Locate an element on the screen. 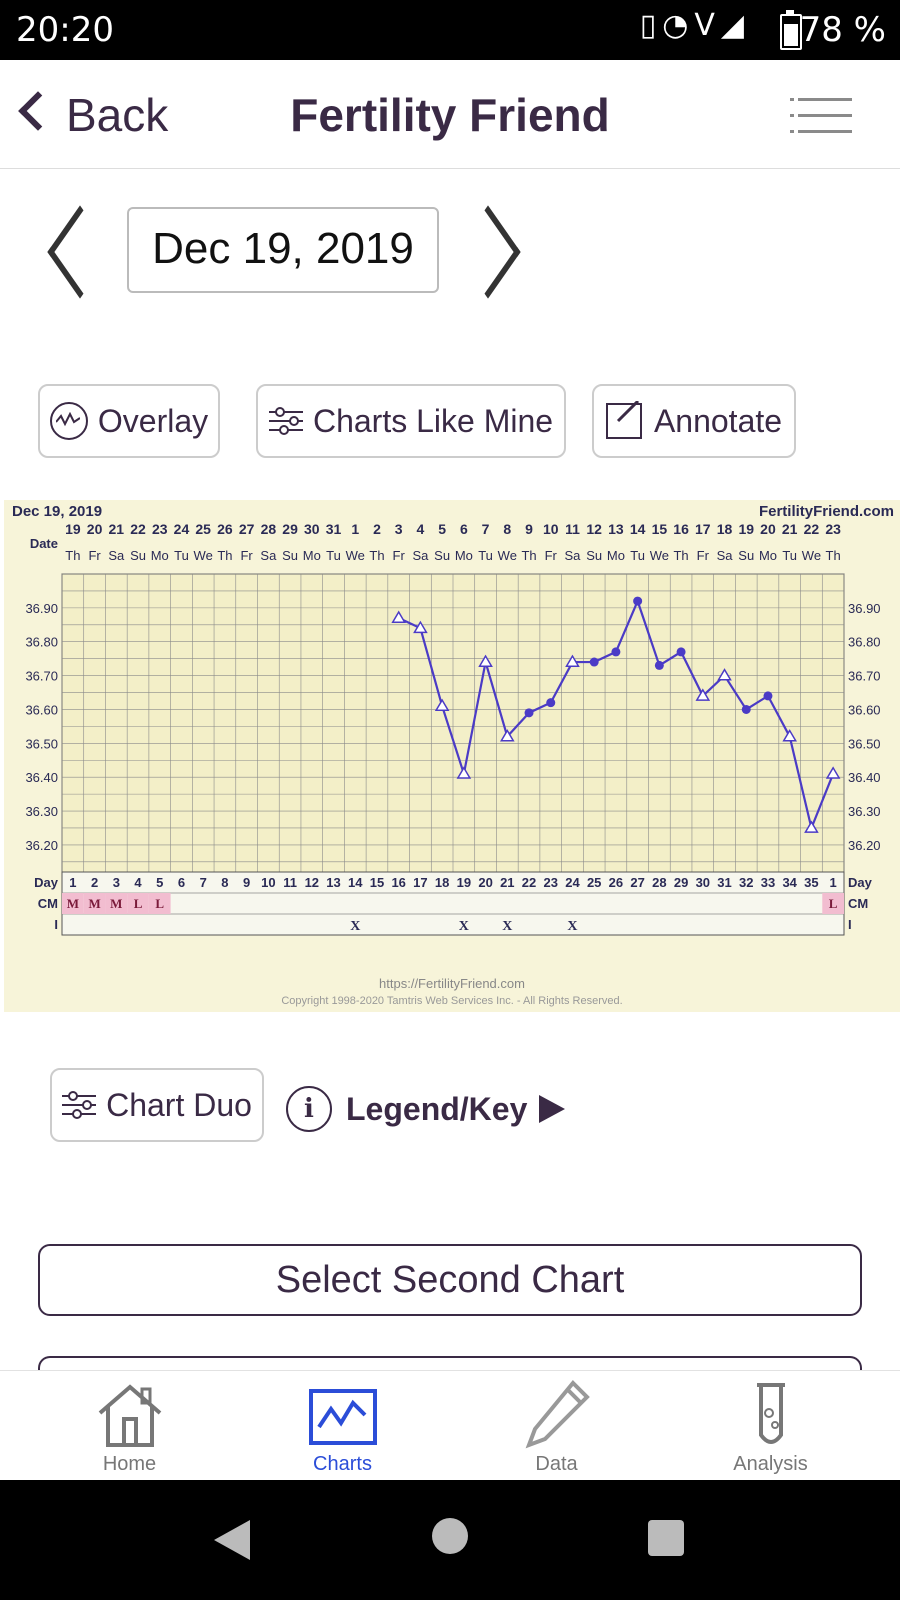  date-label: 23 is located at coordinates (160, 529).